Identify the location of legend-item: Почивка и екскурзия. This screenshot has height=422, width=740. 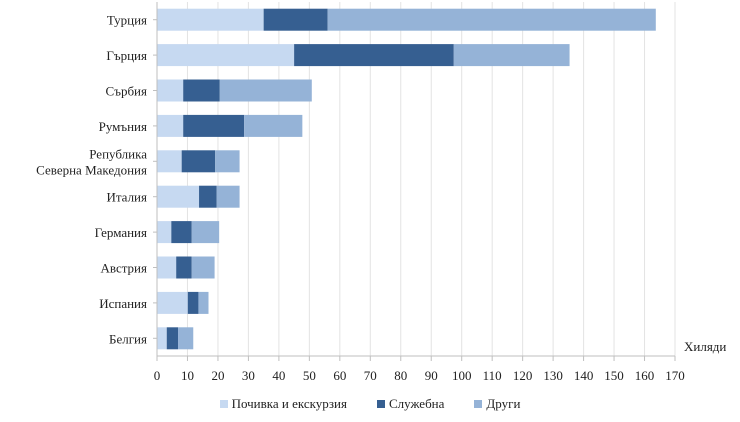
(283, 404).